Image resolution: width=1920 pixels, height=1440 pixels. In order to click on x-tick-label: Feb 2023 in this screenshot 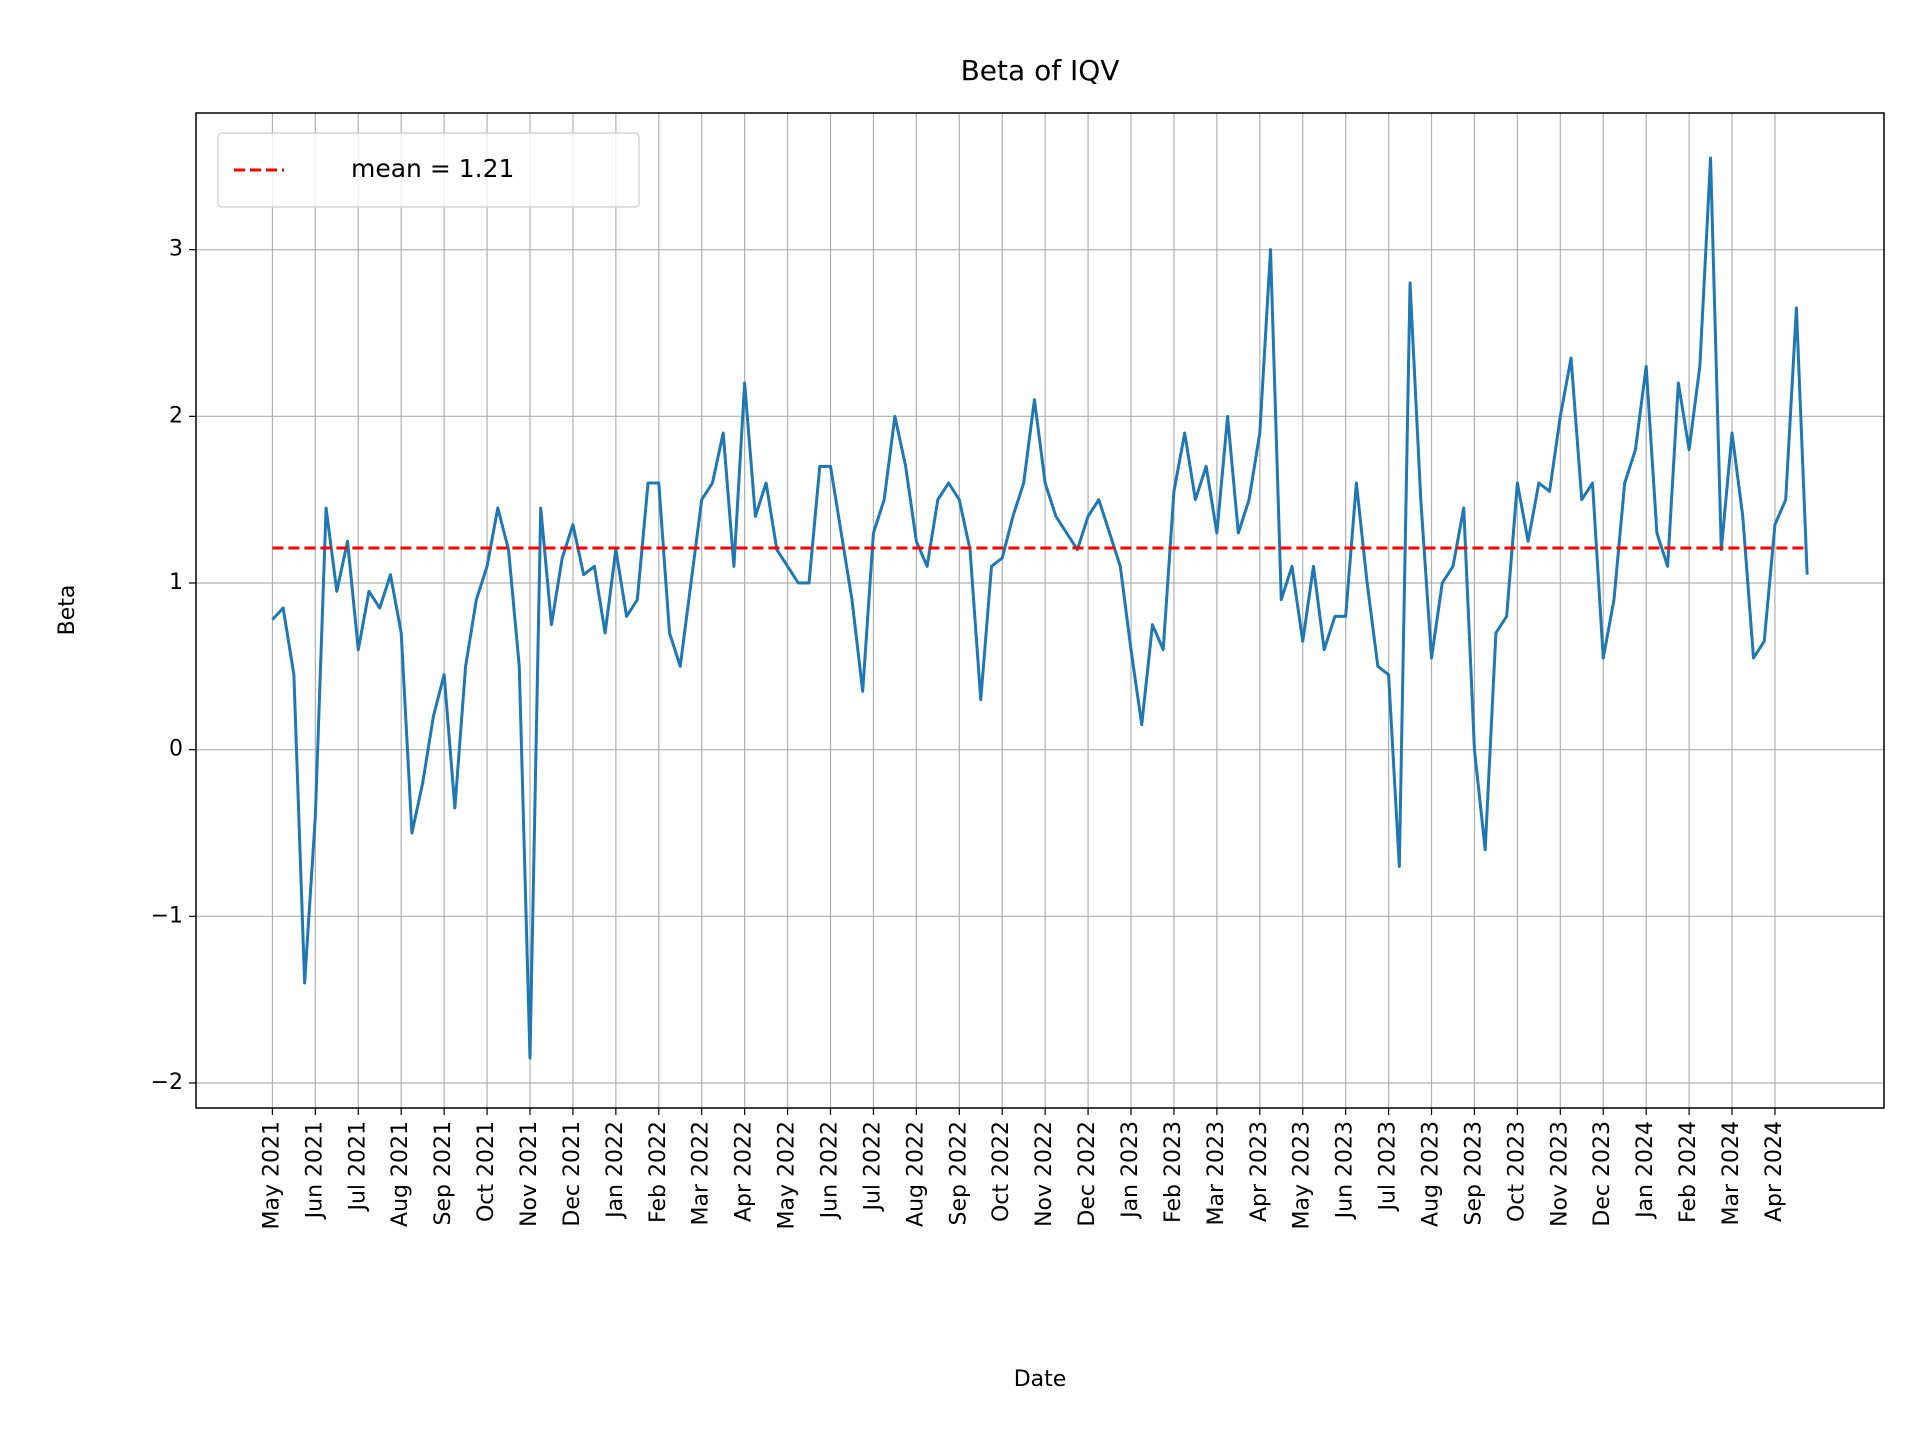, I will do `click(1173, 1172)`.